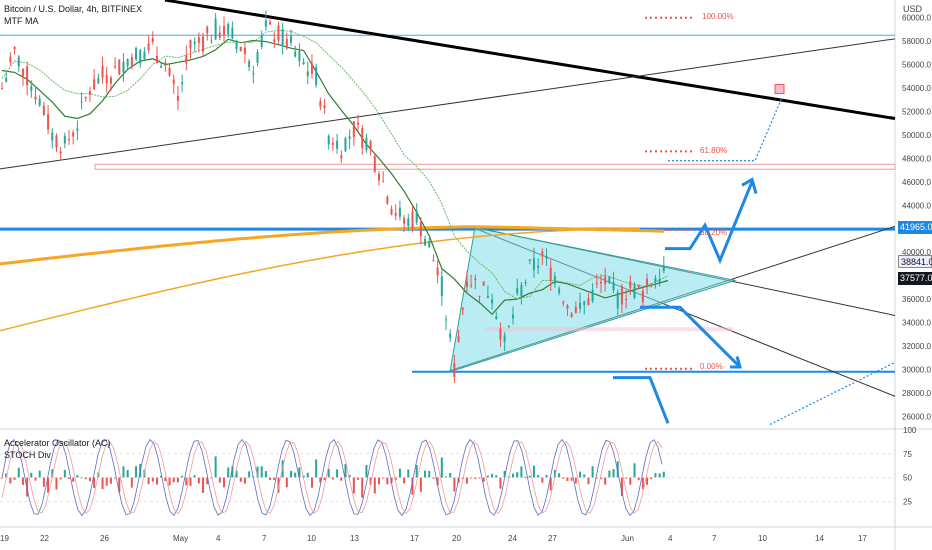  I want to click on orange-ma-thin, so click(320, 279).